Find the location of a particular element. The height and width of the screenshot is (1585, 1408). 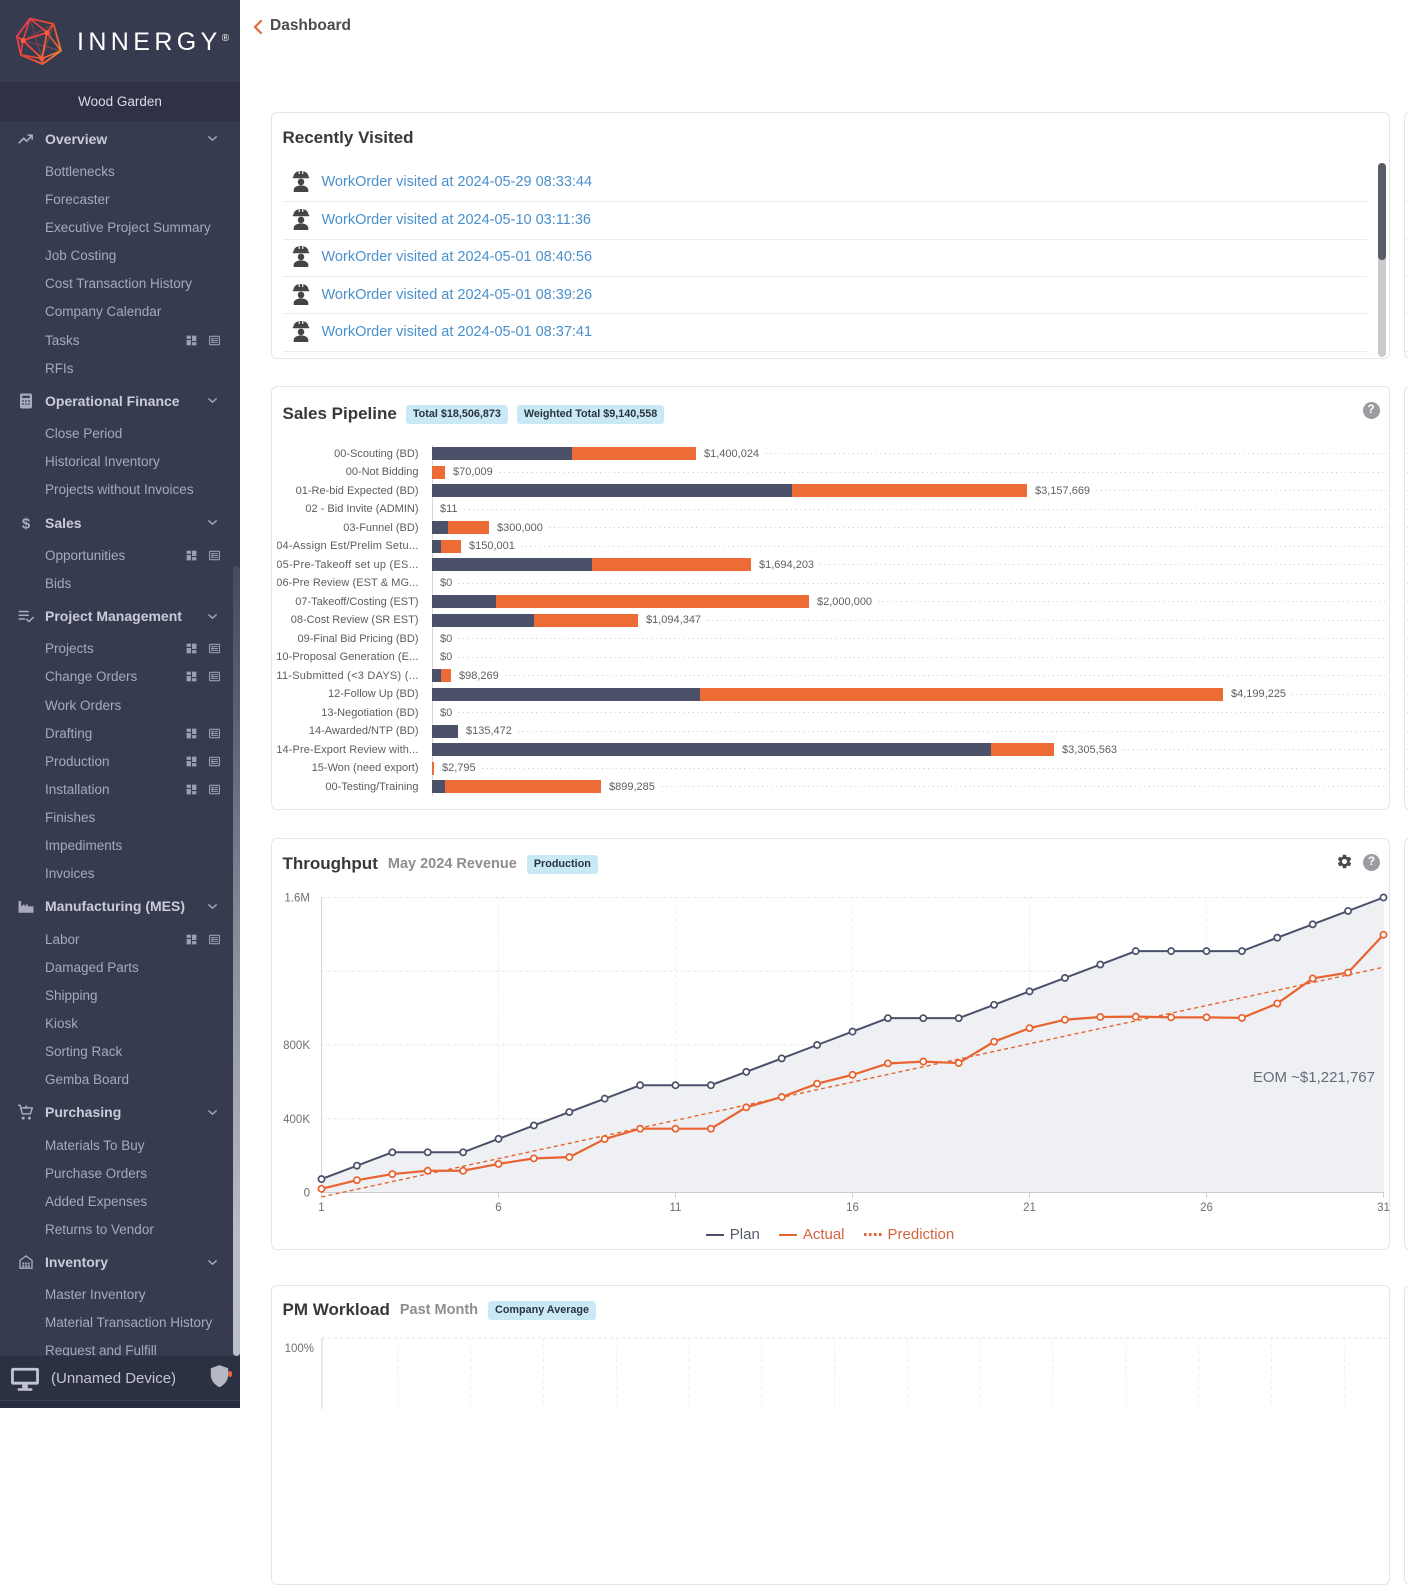

svg-text: 26 is located at coordinates (1206, 1208).